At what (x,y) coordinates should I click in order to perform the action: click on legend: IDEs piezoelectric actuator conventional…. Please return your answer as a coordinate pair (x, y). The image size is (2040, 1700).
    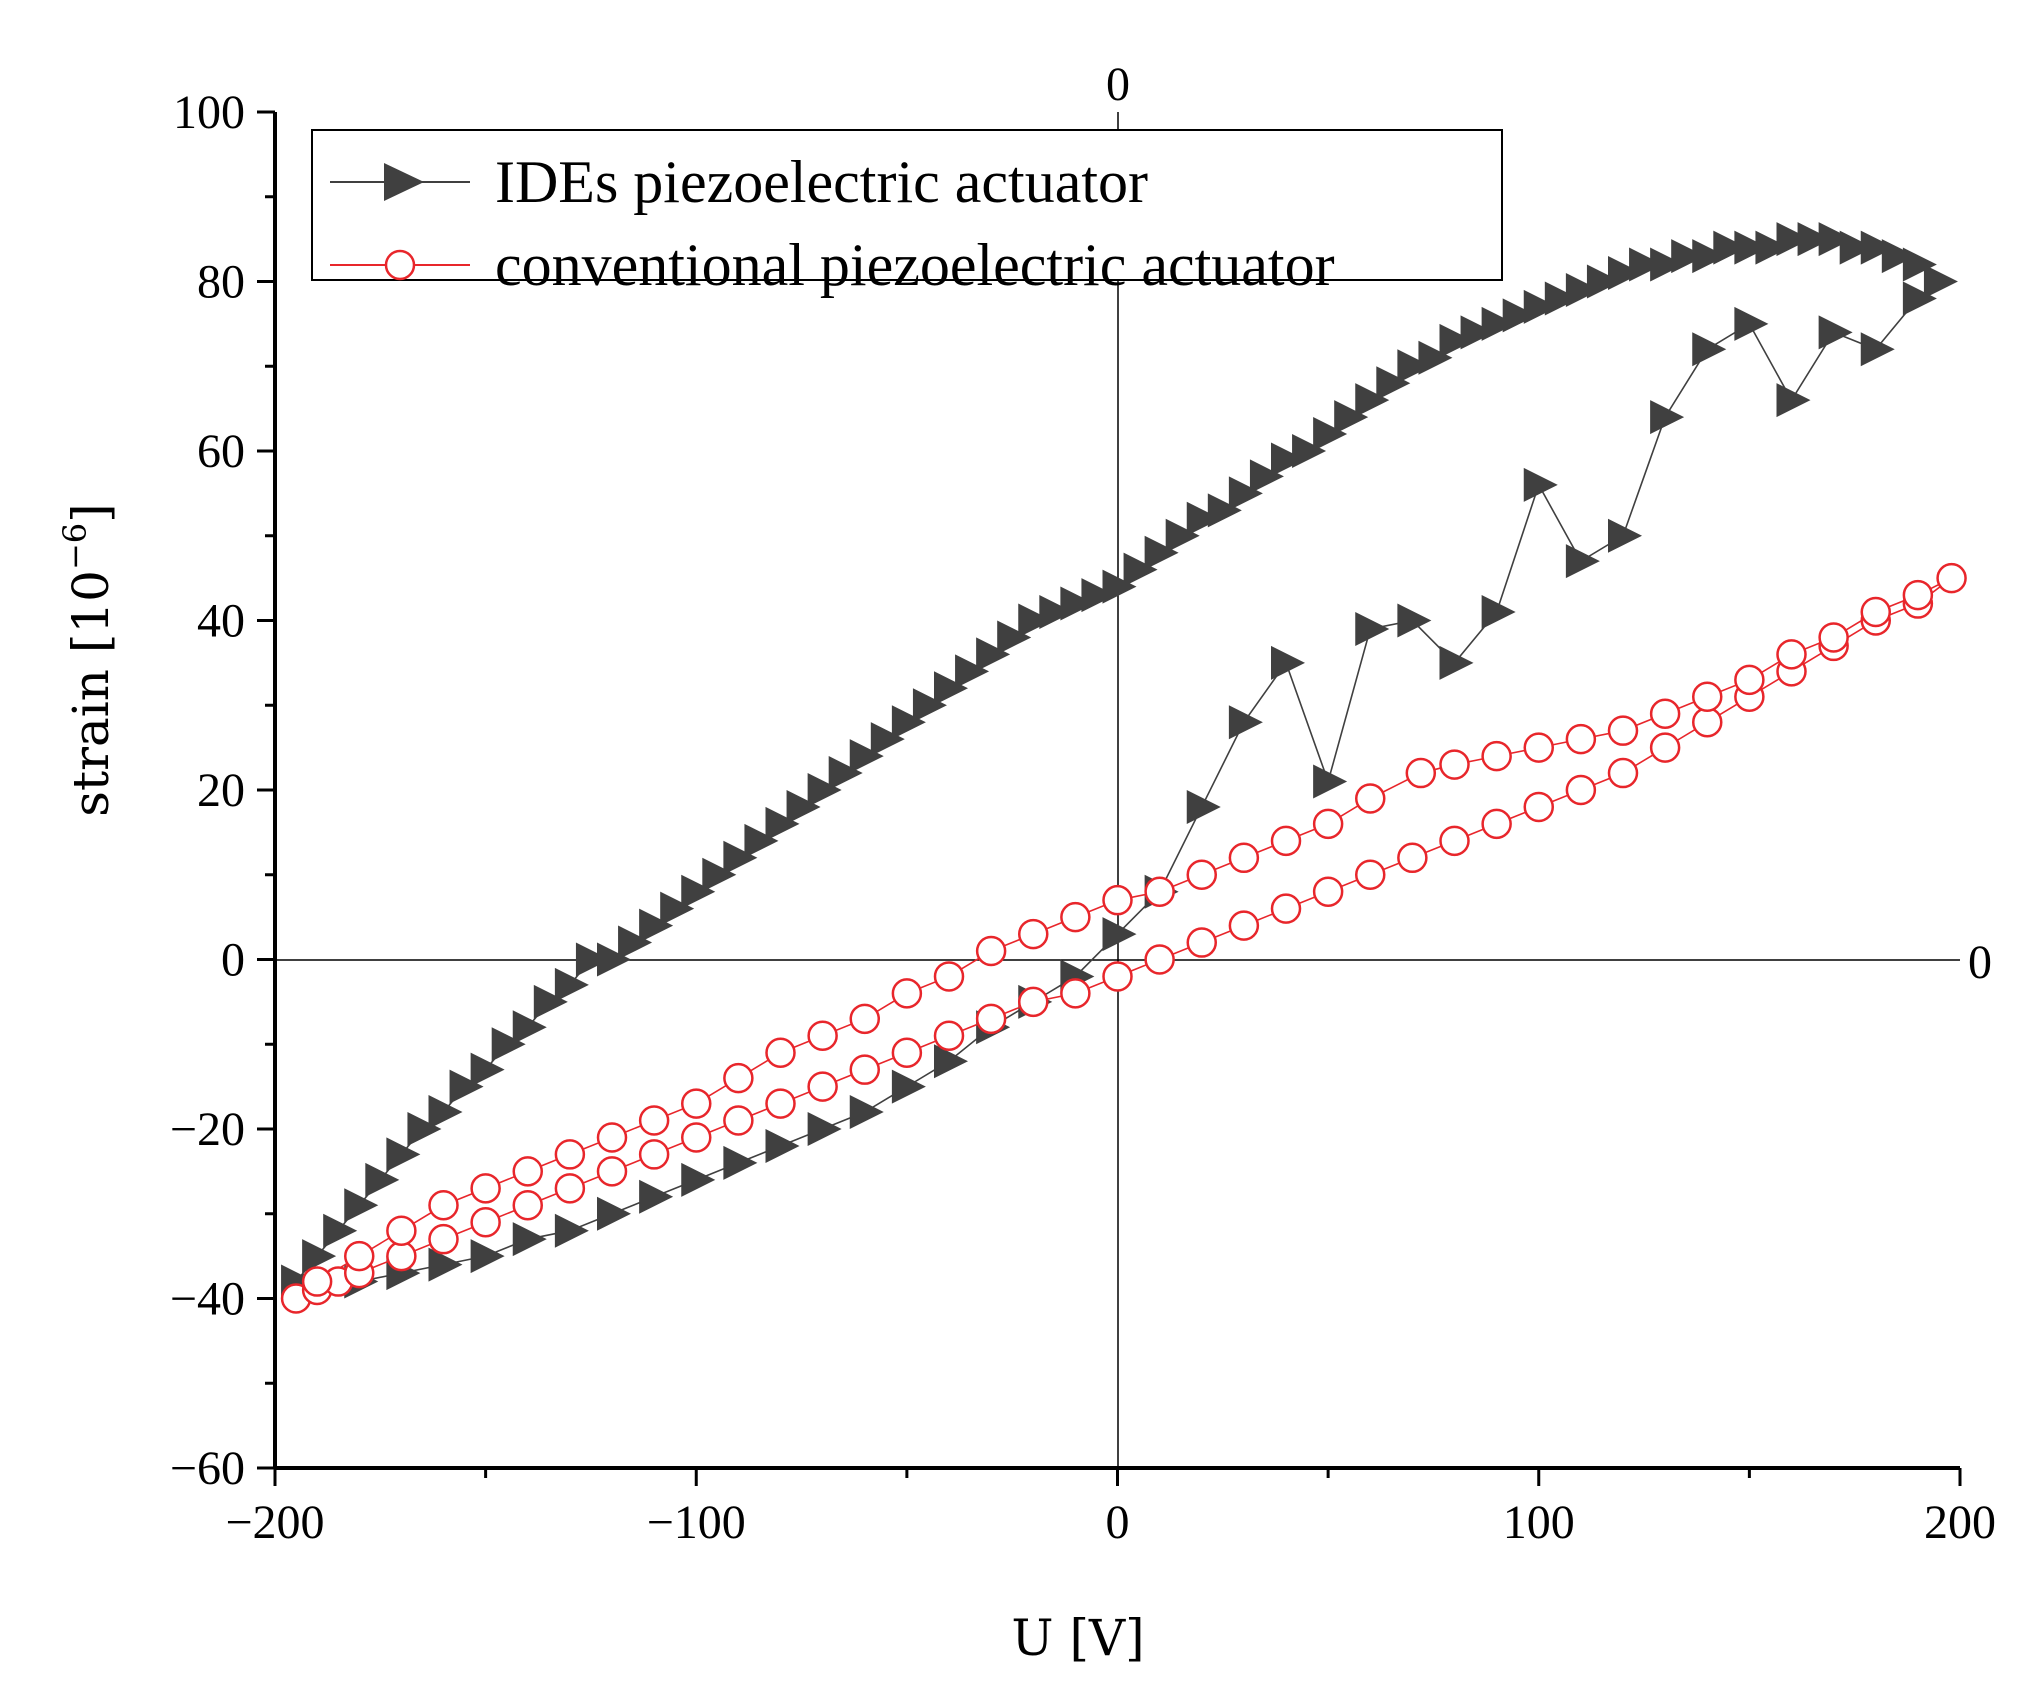
    Looking at the image, I should click on (907, 213).